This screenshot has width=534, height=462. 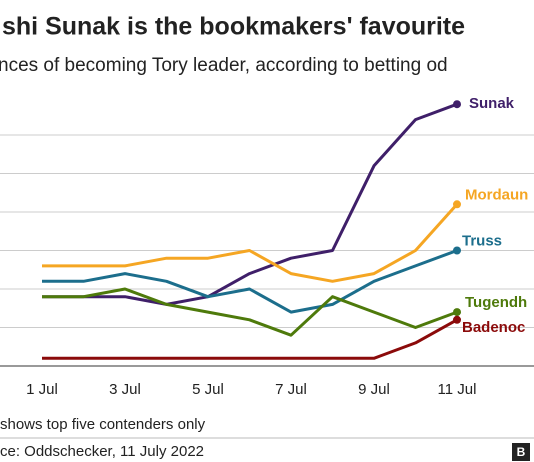 What do you see at coordinates (42, 389) in the screenshot?
I see `x-tick-label: 1 Jul` at bounding box center [42, 389].